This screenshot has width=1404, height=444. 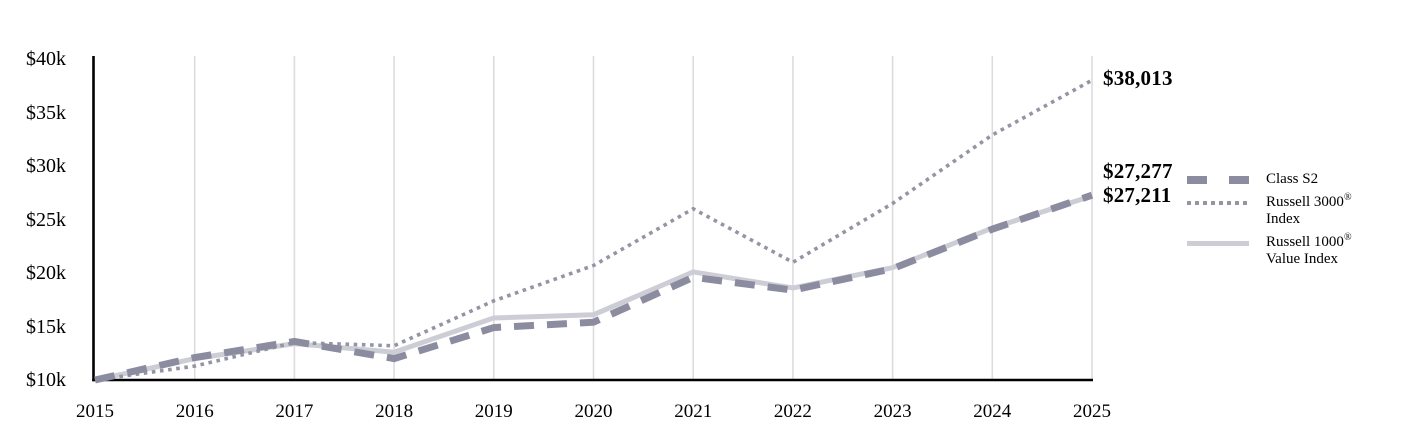 What do you see at coordinates (194, 411) in the screenshot?
I see `x-axis-year-label: 2016` at bounding box center [194, 411].